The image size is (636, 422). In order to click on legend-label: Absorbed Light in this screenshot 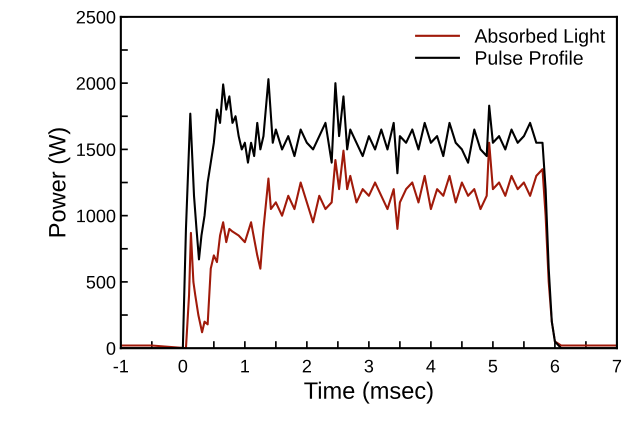, I will do `click(540, 37)`.